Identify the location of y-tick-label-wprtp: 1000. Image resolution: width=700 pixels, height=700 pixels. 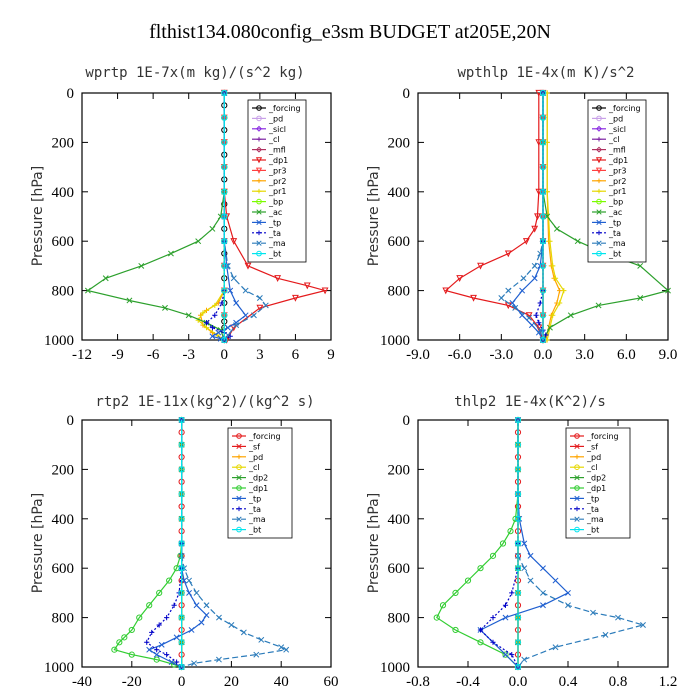
(59, 341).